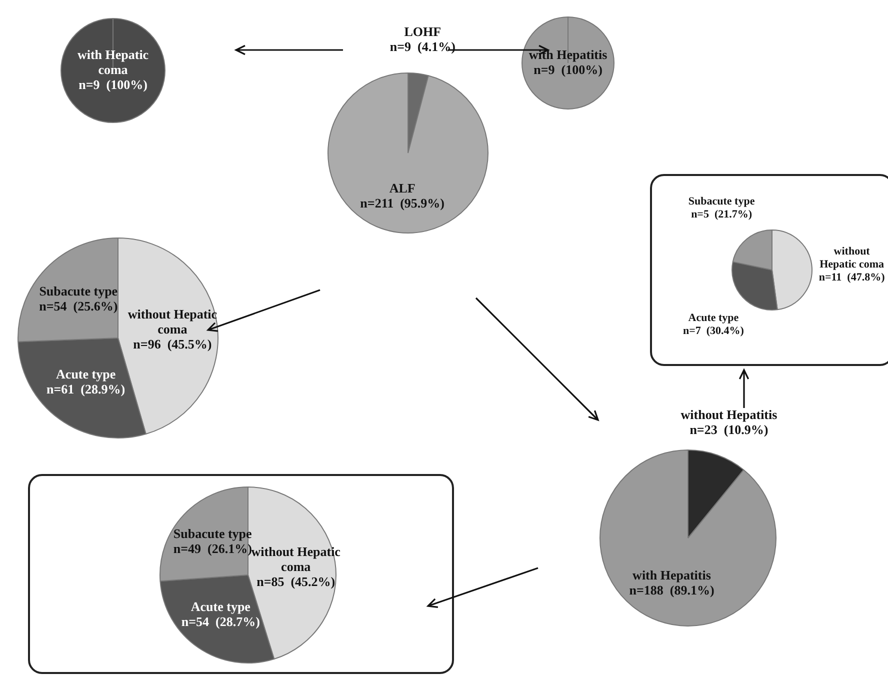 The width and height of the screenshot is (888, 696). What do you see at coordinates (671, 590) in the screenshot?
I see `data-label: n=188 (89.1%)` at bounding box center [671, 590].